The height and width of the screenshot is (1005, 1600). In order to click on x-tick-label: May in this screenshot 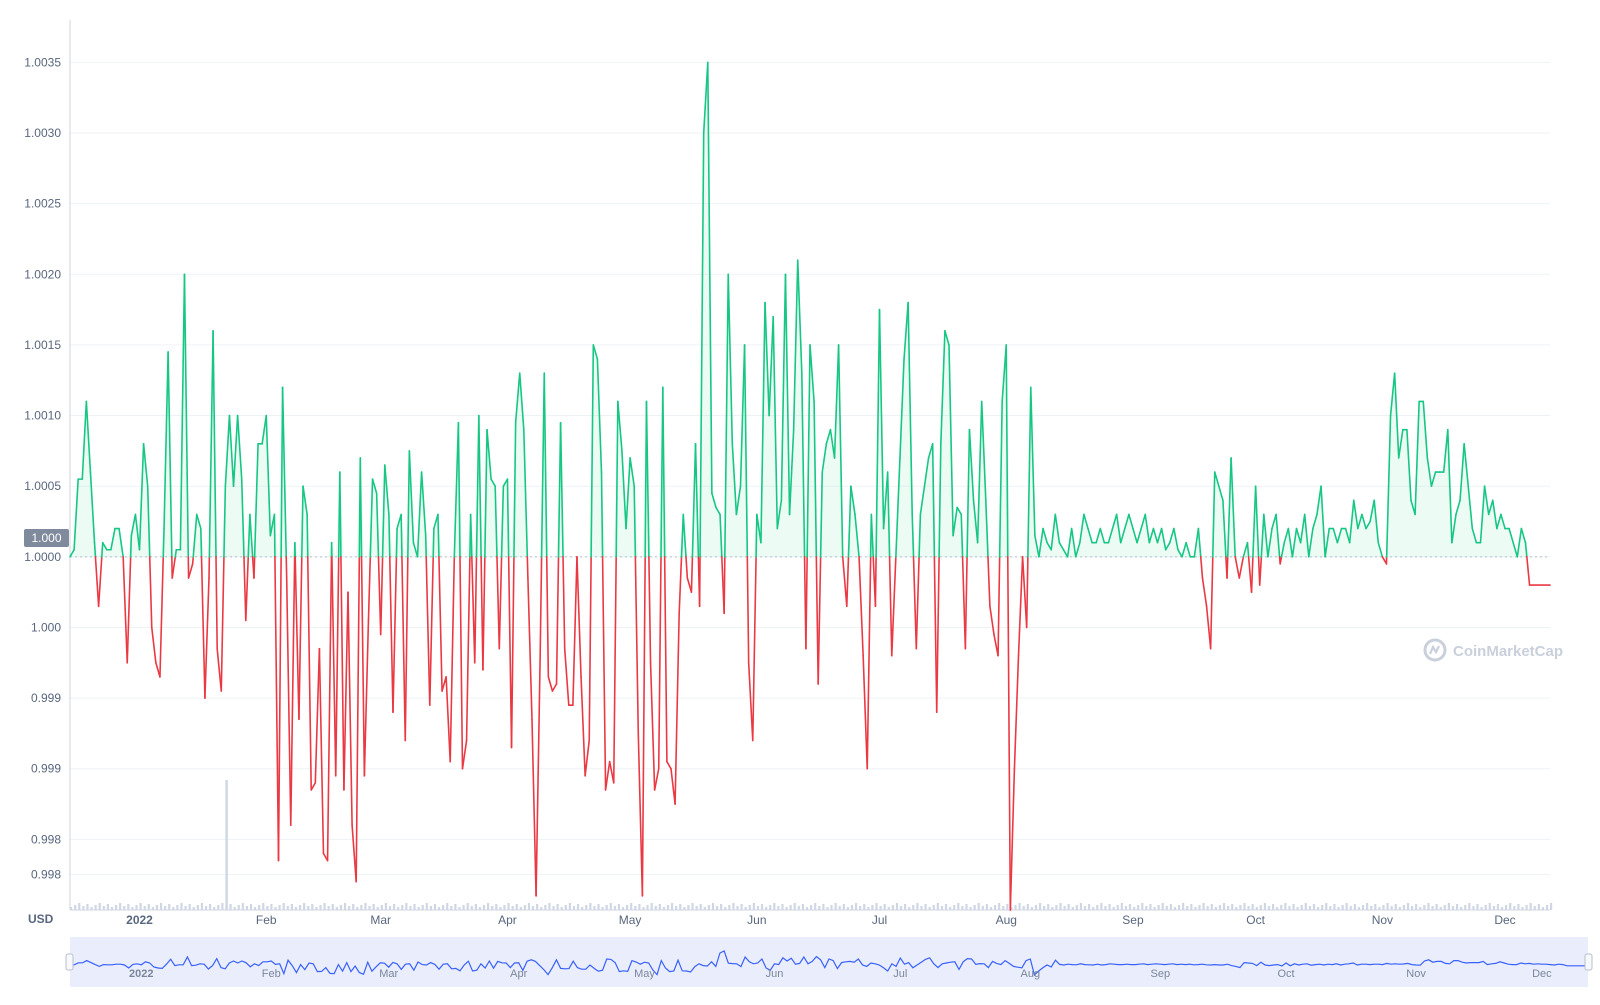, I will do `click(630, 920)`.